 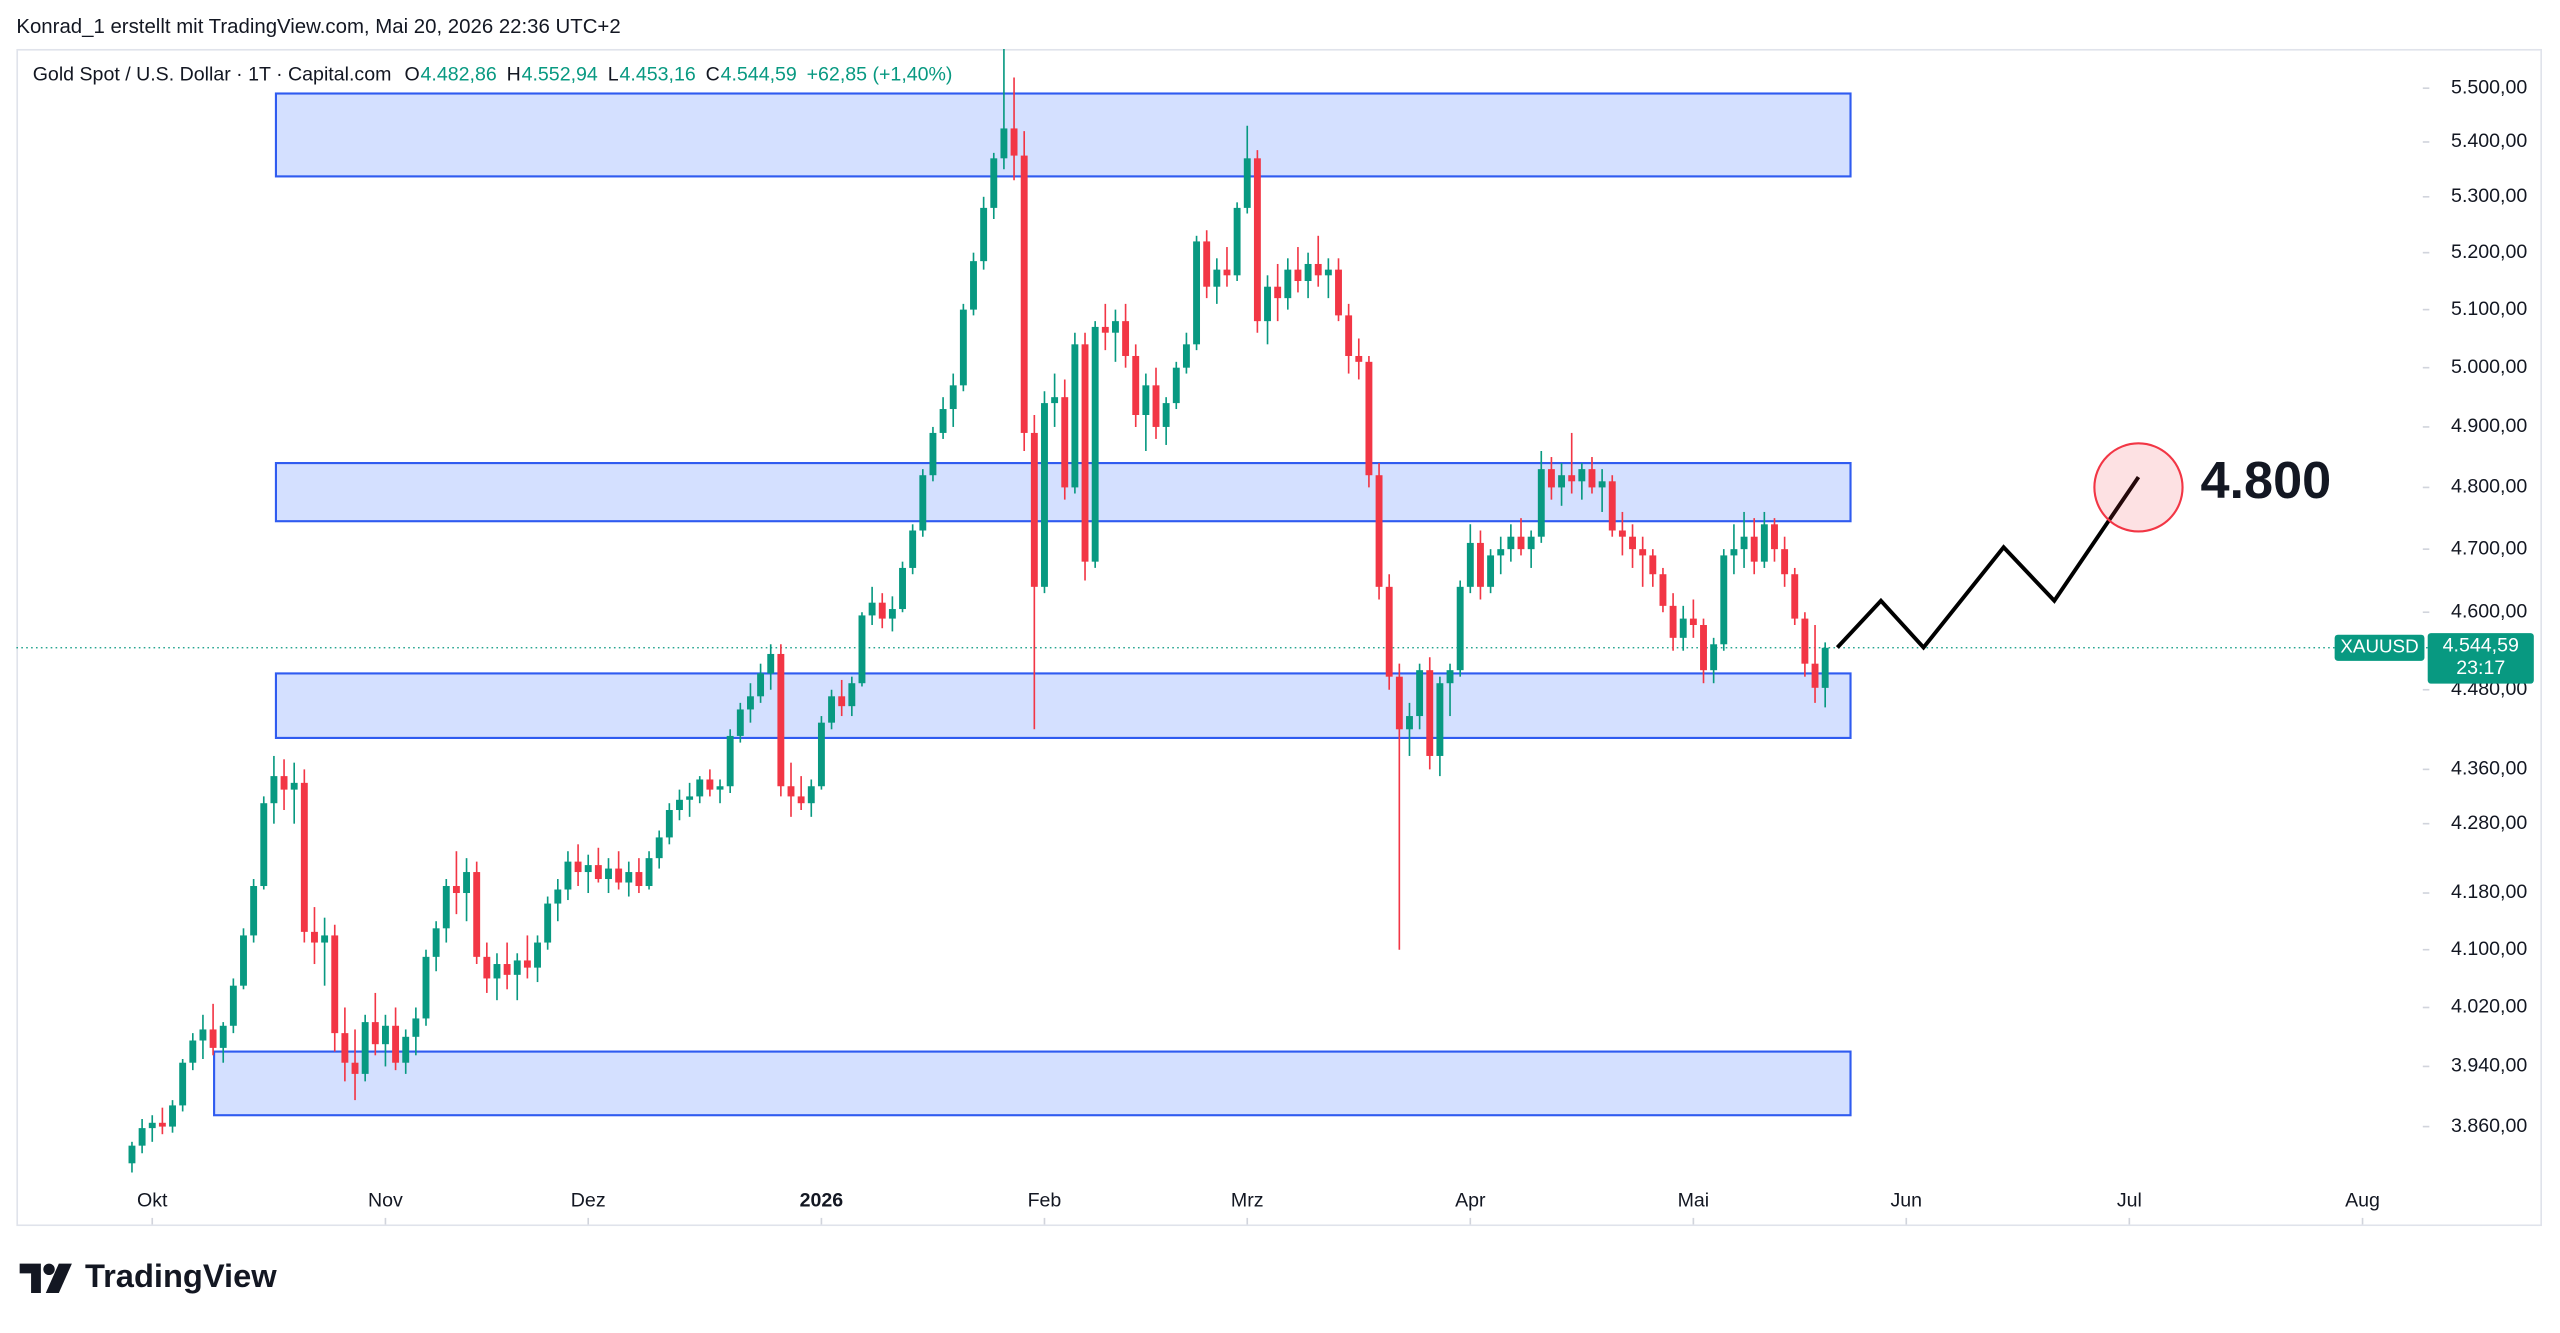 I want to click on y-tick-label: 5.000,00, so click(x=2489, y=367).